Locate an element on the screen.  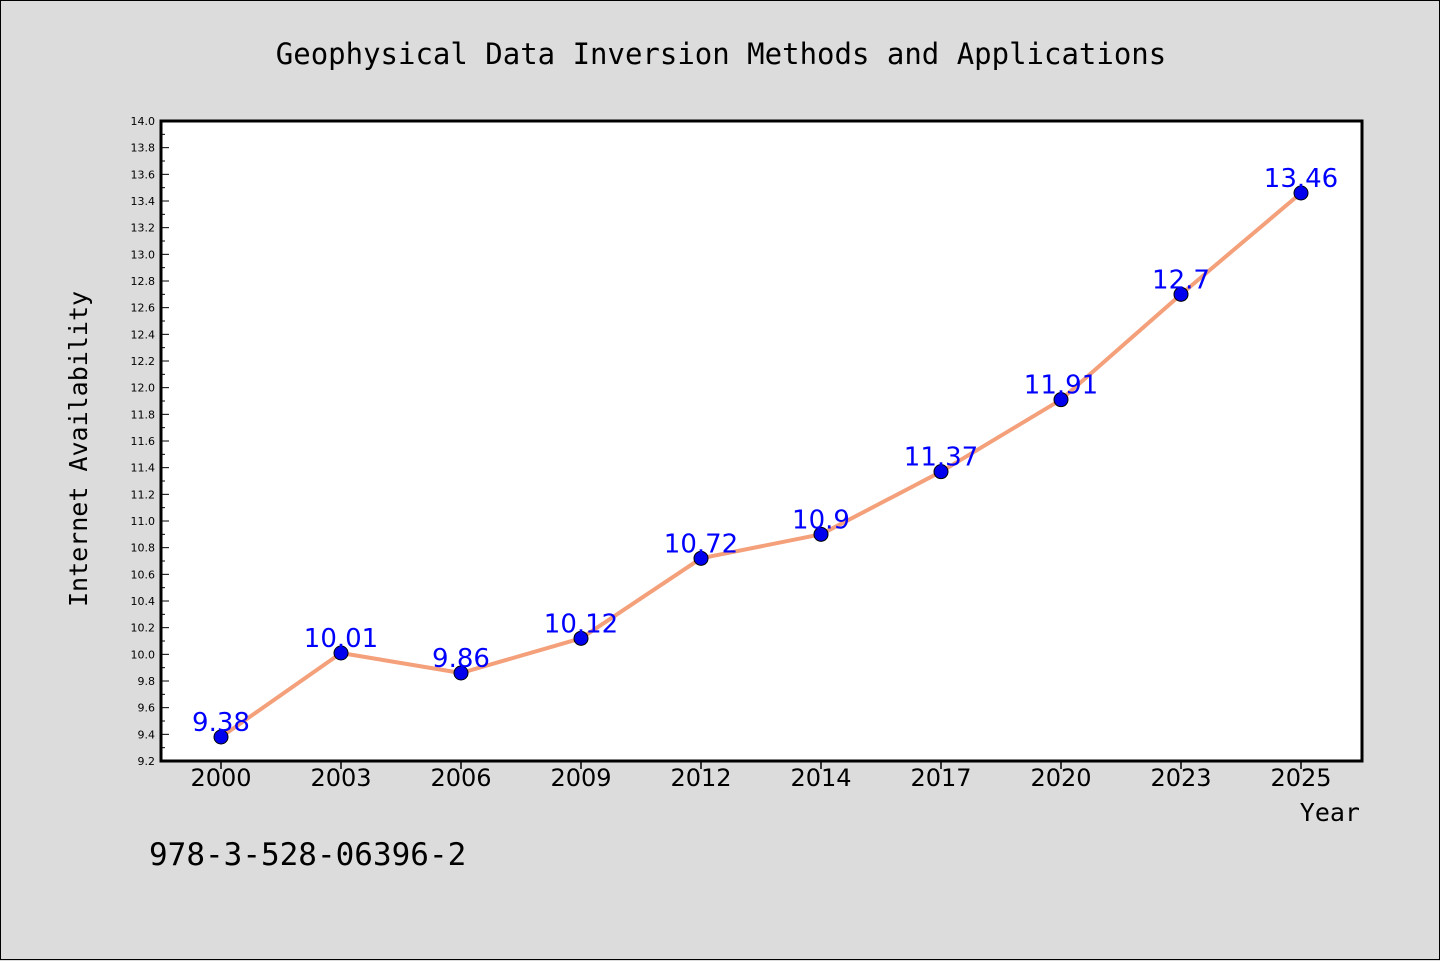
x-tick-label: 2009 is located at coordinates (580, 778).